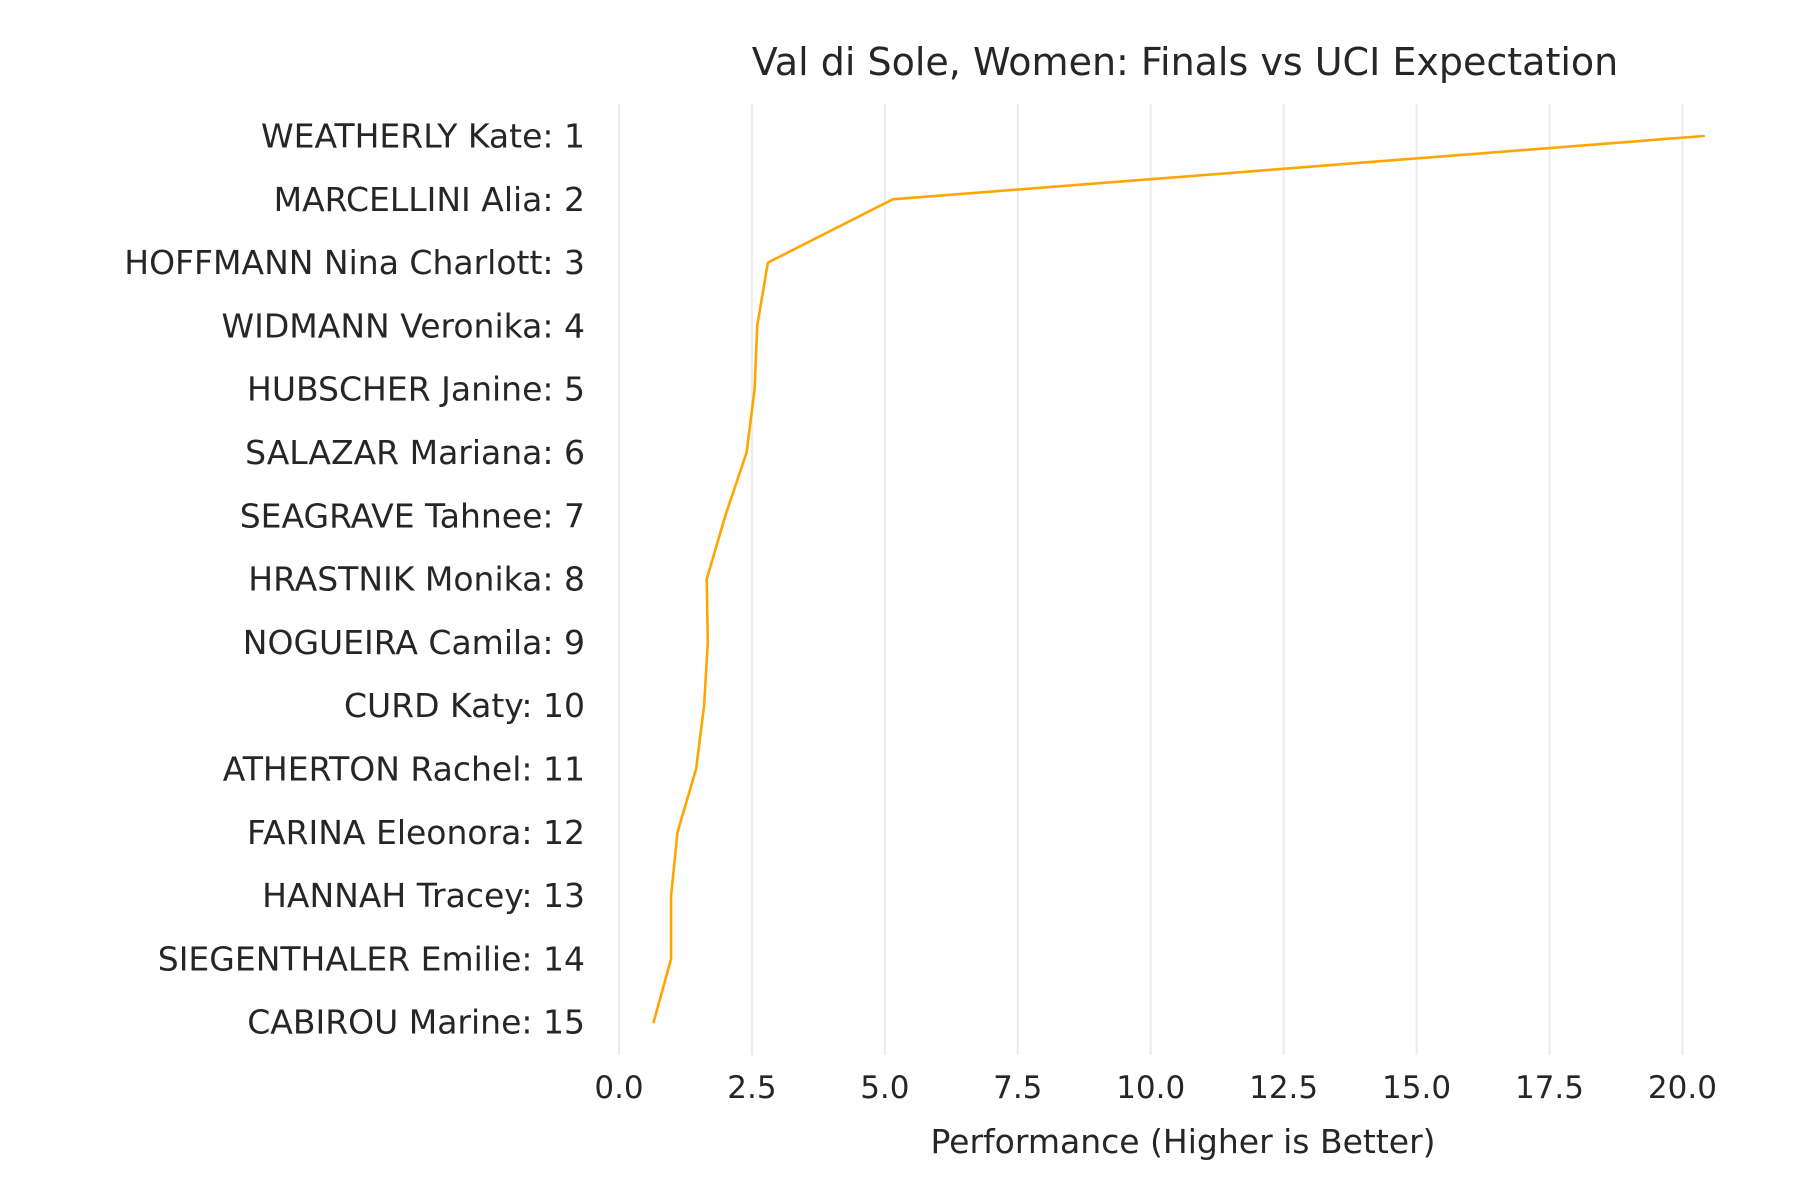 The image size is (1800, 1200). Describe the element at coordinates (1416, 1088) in the screenshot. I see `x-tick-label: 15.0` at that location.